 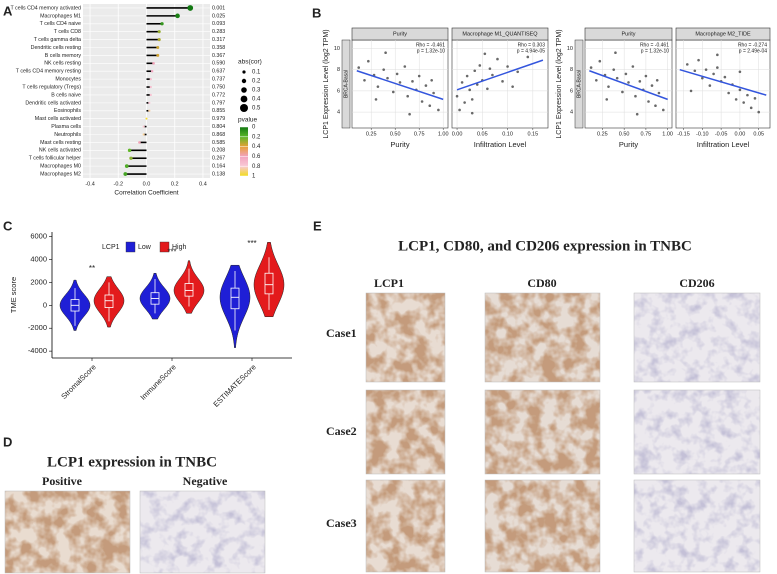 What do you see at coordinates (89, 184) in the screenshot?
I see `x-tick-label: -0.4` at bounding box center [89, 184].